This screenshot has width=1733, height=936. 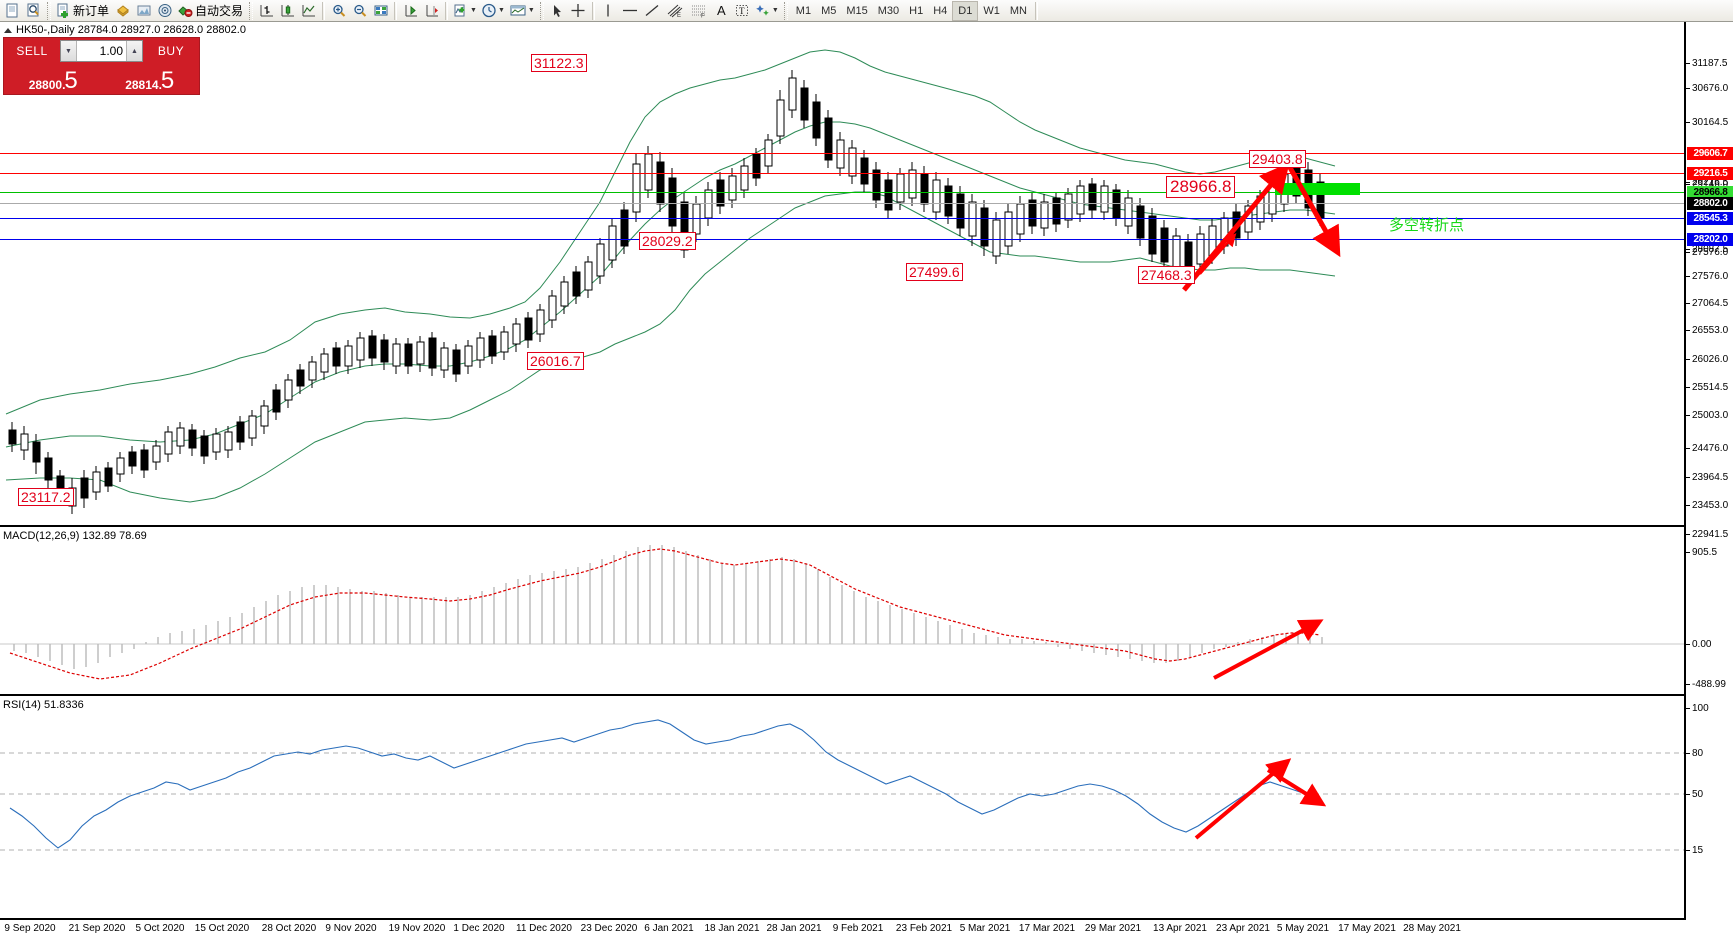 What do you see at coordinates (308, 11) in the screenshot?
I see `line-chart-icon` at bounding box center [308, 11].